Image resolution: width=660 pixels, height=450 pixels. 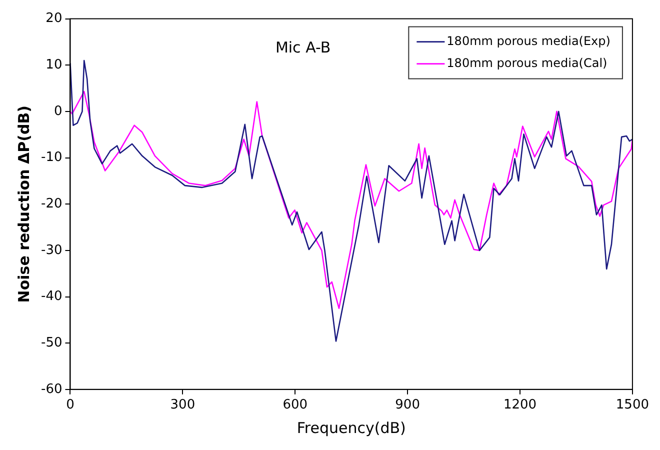 What do you see at coordinates (58, 111) in the screenshot?
I see `y-tick-label: 0` at bounding box center [58, 111].